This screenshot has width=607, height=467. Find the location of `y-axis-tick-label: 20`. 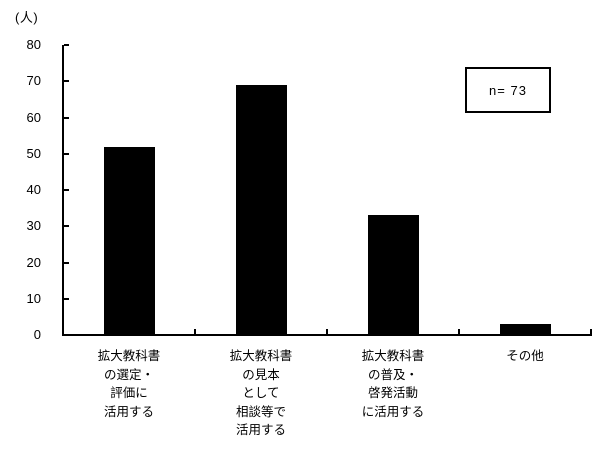

y-axis-tick-label: 20 is located at coordinates (33, 262).